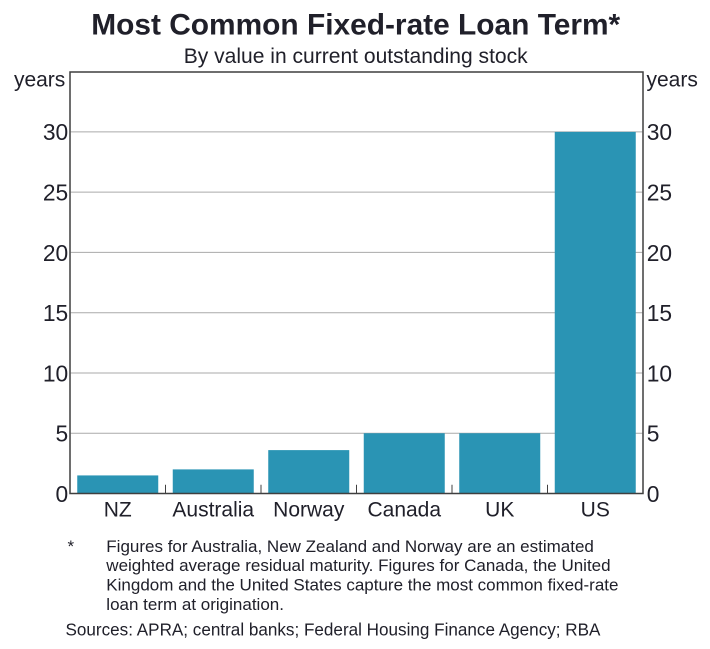  What do you see at coordinates (309, 510) in the screenshot?
I see `svg-text: Norway` at bounding box center [309, 510].